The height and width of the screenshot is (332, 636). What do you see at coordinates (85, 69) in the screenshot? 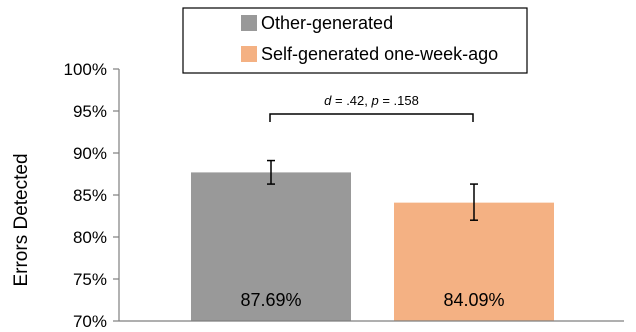
I see `y-tick-label: 100%` at bounding box center [85, 69].